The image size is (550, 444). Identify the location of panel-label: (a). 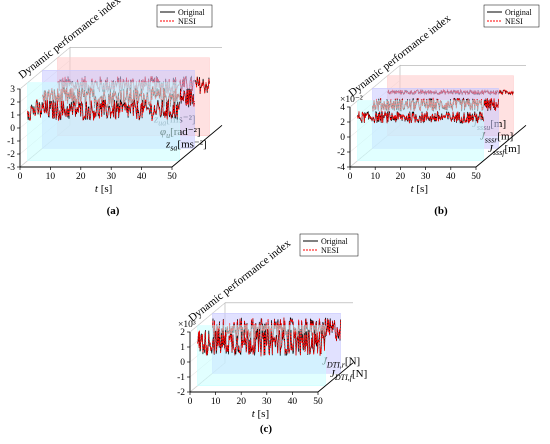
(113, 211).